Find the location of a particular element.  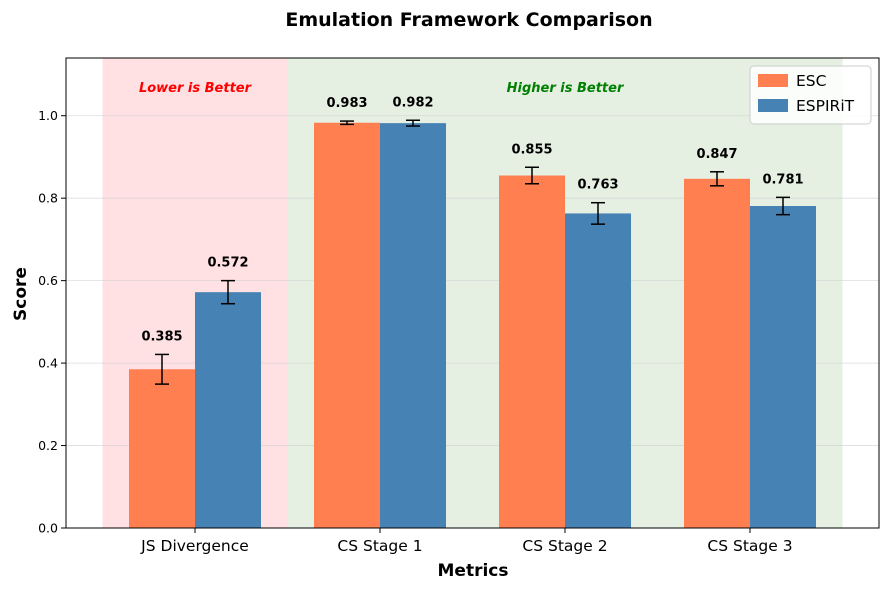

x-axis-label: Metrics is located at coordinates (473, 571).